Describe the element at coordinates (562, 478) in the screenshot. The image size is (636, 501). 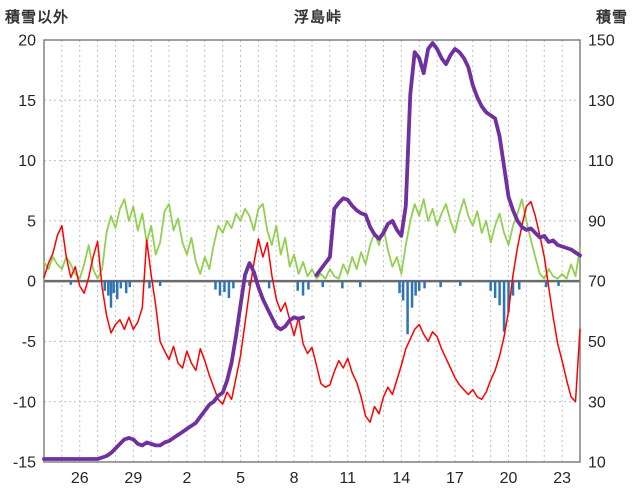
I see `x-tick-label: 23` at that location.